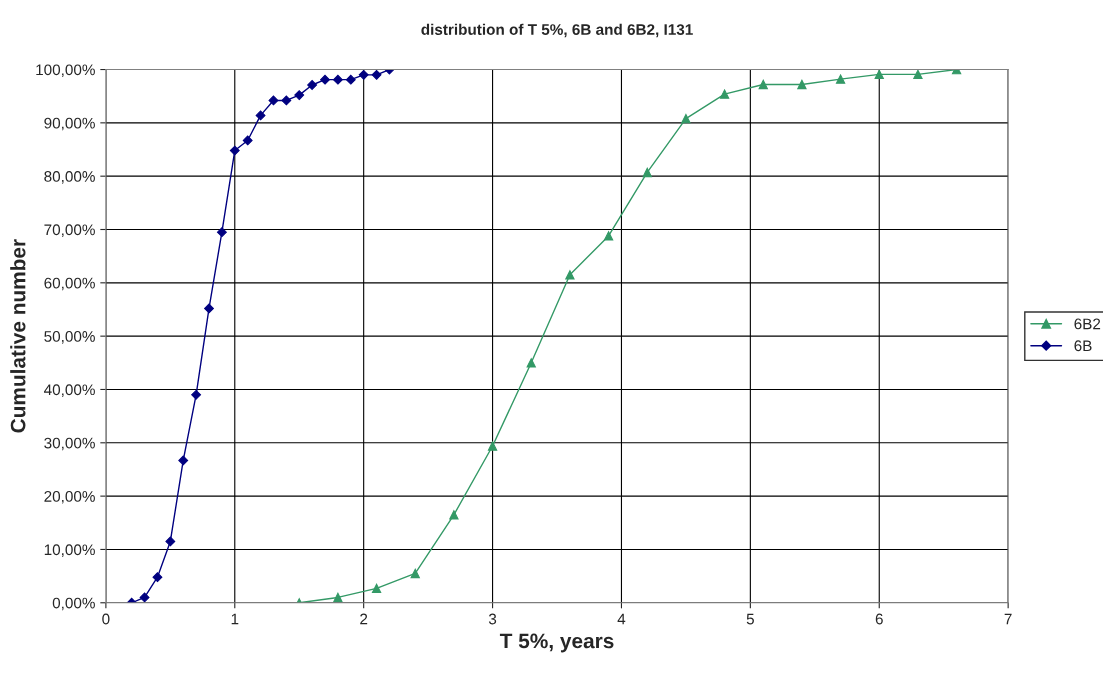  What do you see at coordinates (69, 444) in the screenshot?
I see `y-tick-label: 30,00%` at bounding box center [69, 444].